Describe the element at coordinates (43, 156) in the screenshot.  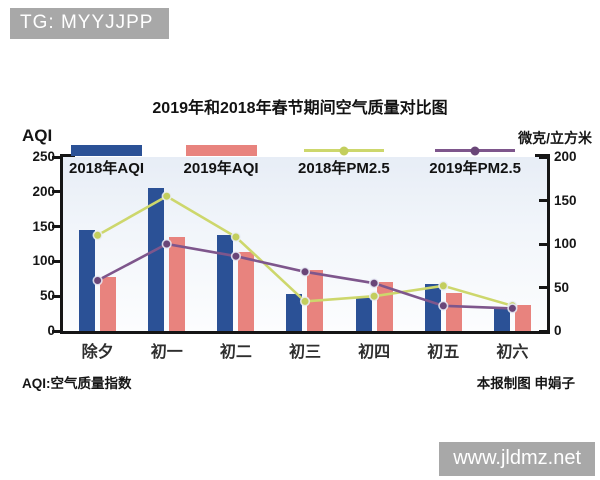
I see `left_axis-tick-label: 250` at that location.